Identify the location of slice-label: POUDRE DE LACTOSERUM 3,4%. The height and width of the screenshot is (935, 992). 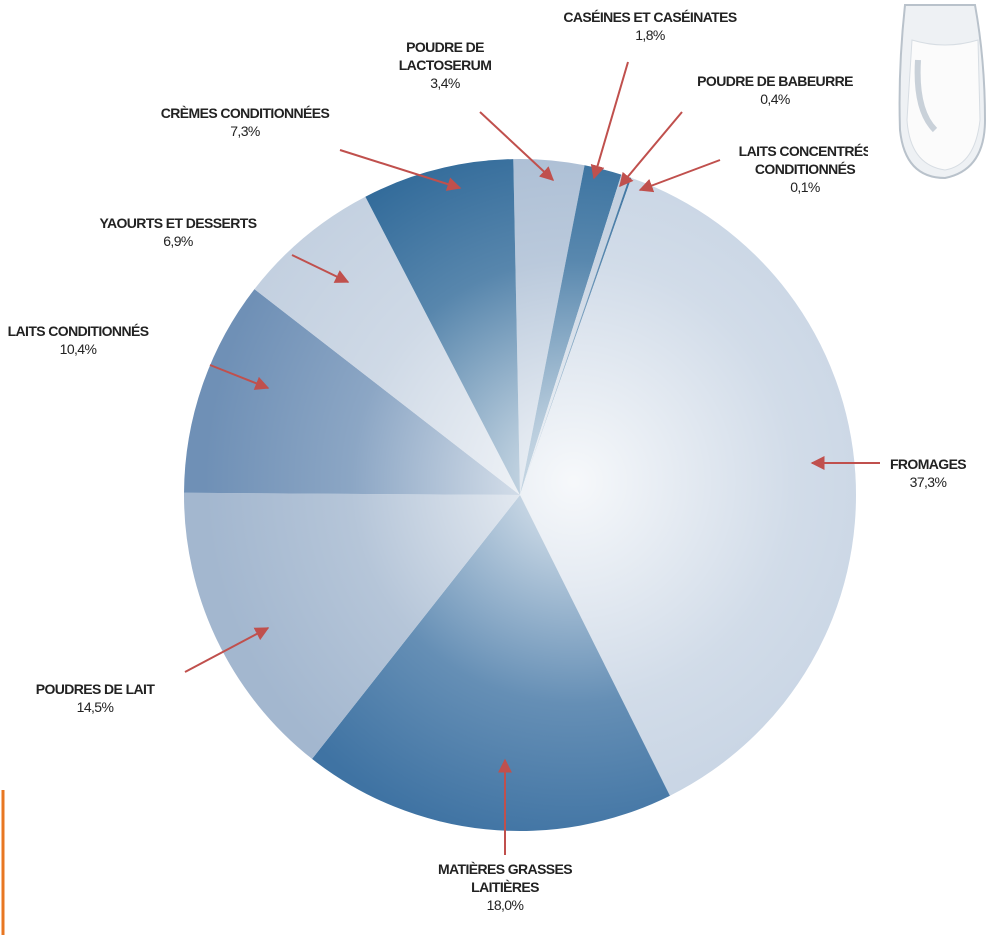
(445, 65).